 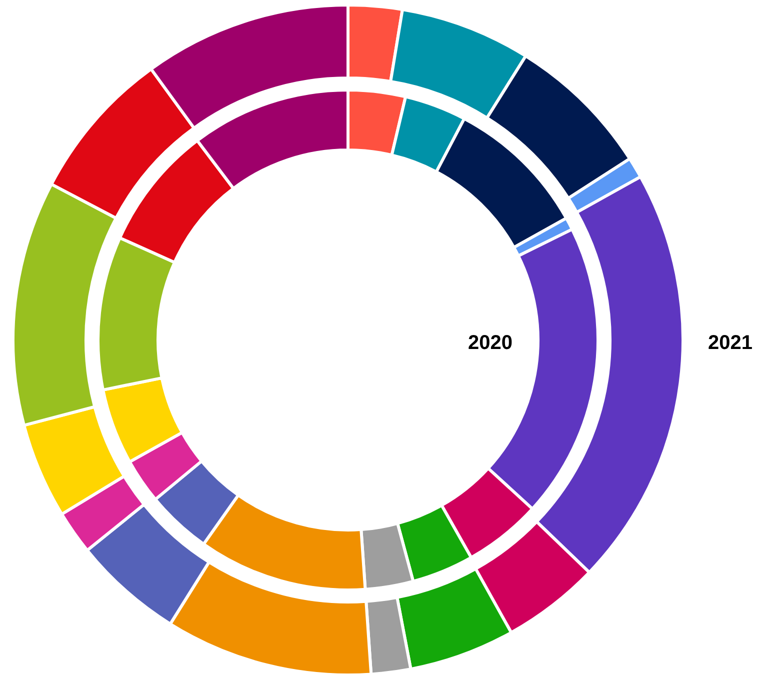 I want to click on text: 2020, so click(x=490, y=343).